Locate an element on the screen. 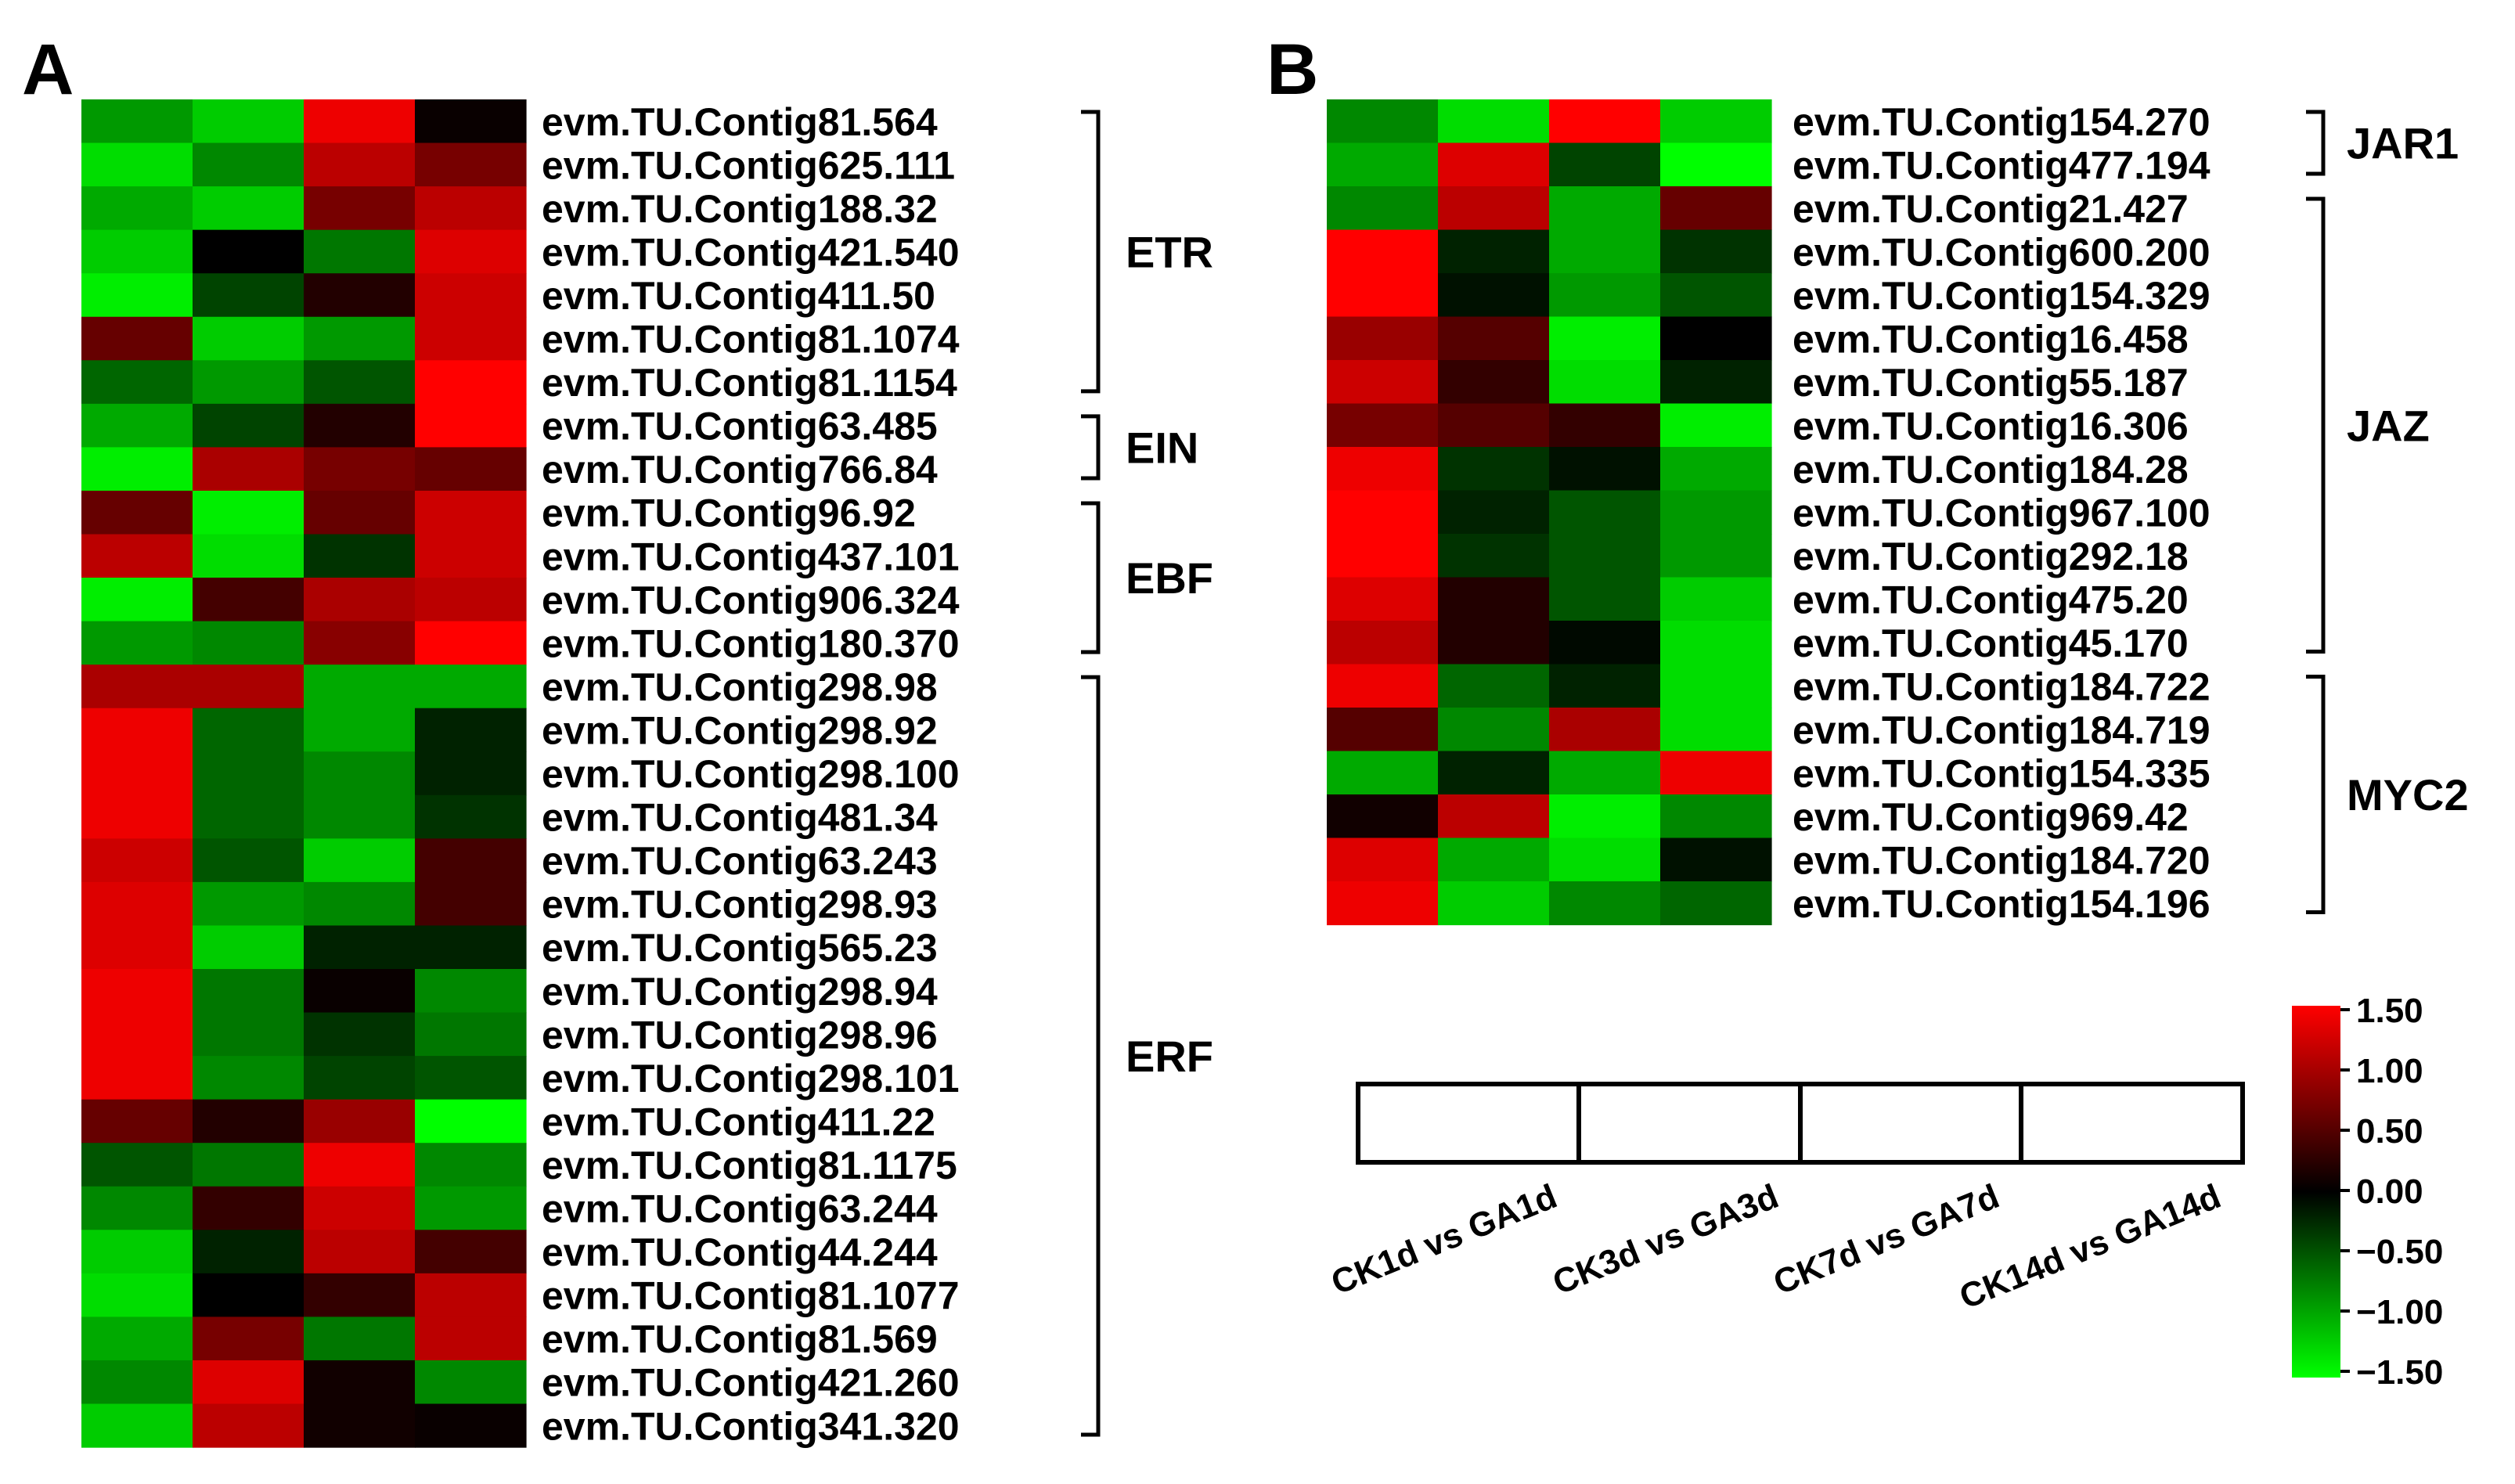  sample-label: CK3d vs GA3d is located at coordinates (1666, 1239).